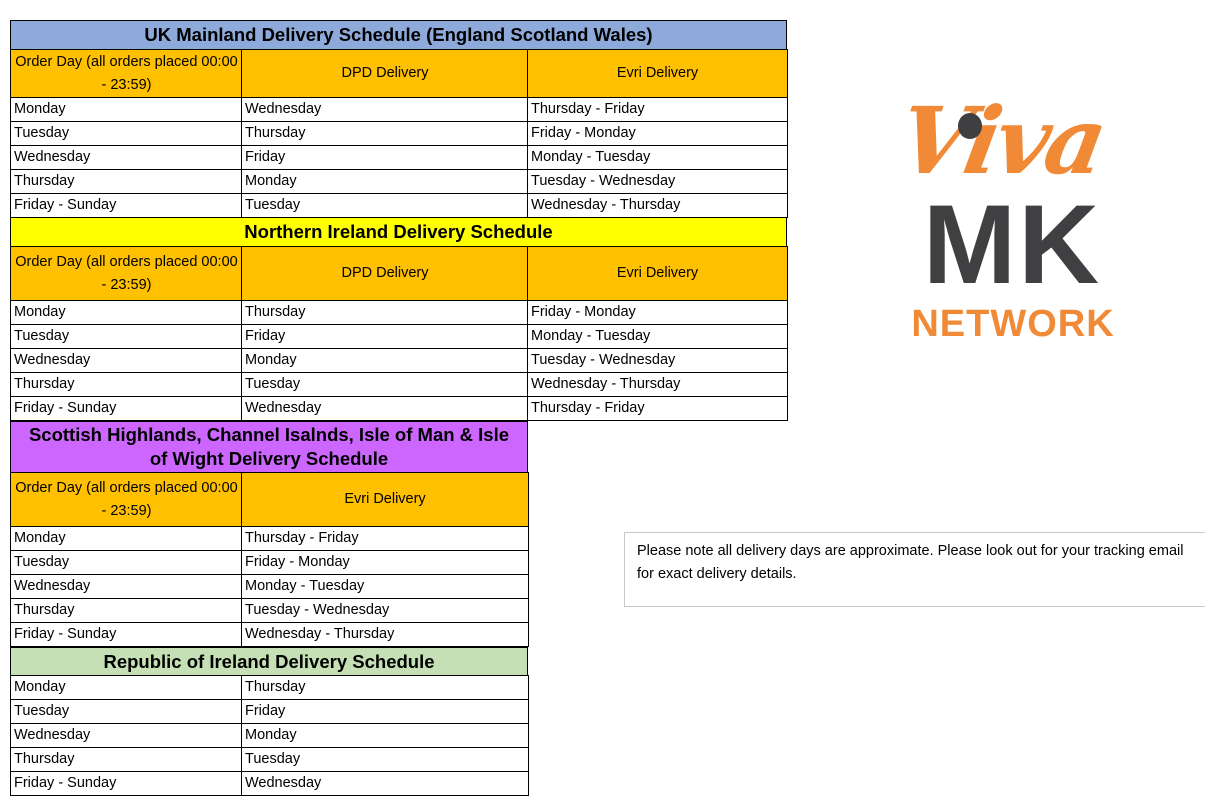 The width and height of the screenshot is (1215, 803). I want to click on logo-network-text: NETWORK, so click(1013, 324).